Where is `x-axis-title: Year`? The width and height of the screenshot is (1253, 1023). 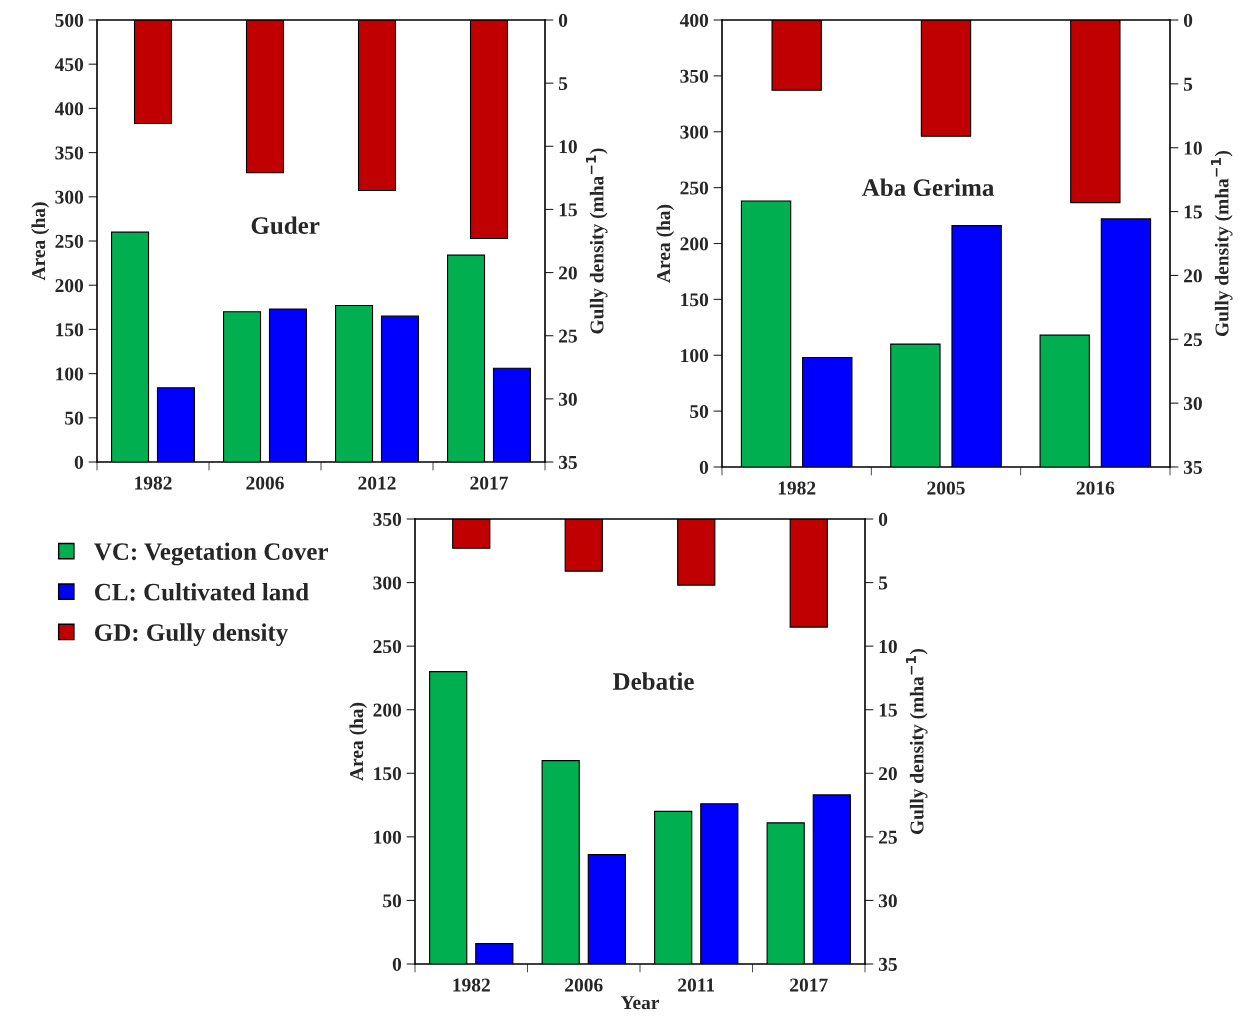
x-axis-title: Year is located at coordinates (640, 1003).